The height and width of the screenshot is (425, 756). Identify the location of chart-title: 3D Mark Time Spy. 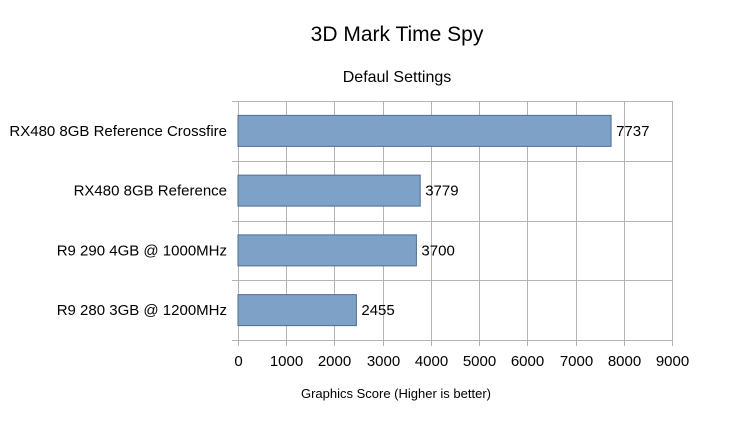
(397, 34).